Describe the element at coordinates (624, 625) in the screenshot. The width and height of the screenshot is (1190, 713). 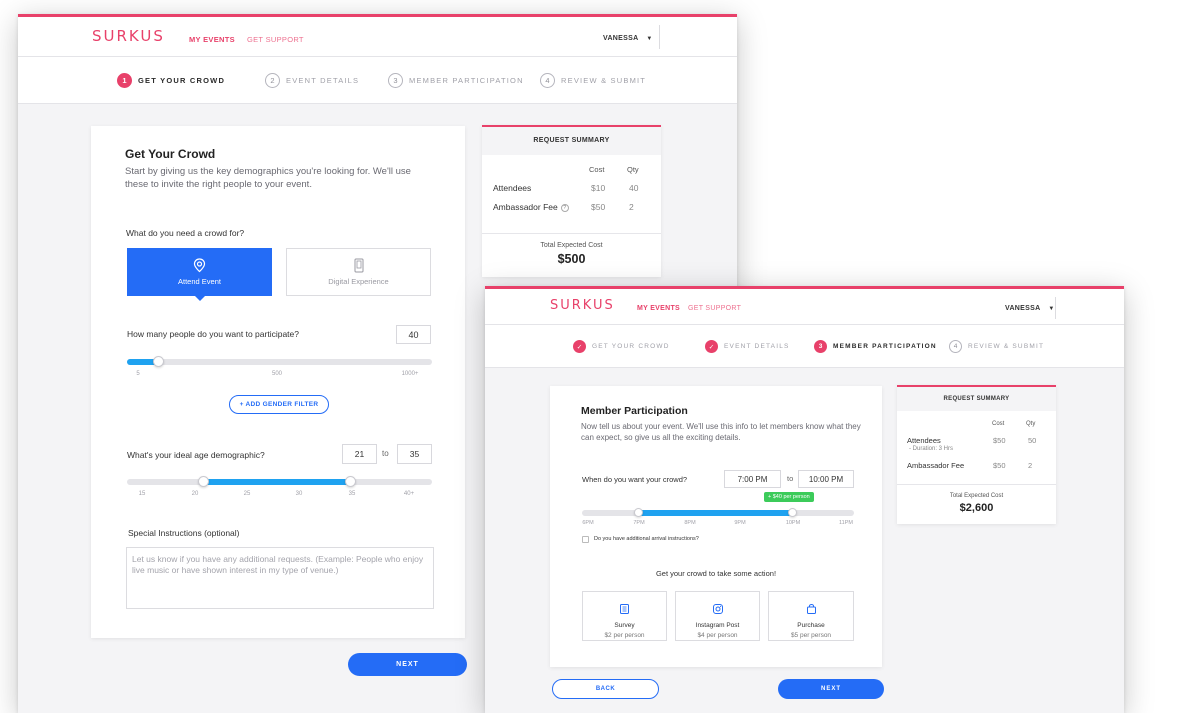
I see `action-title: Survey` at that location.